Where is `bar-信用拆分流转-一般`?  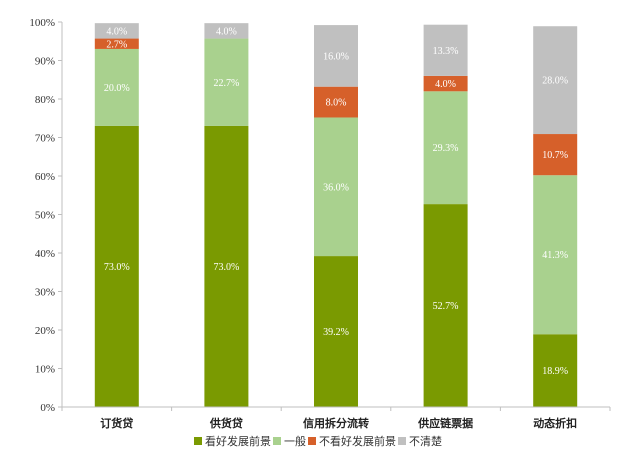 bar-信用拆分流转-一般 is located at coordinates (336, 187).